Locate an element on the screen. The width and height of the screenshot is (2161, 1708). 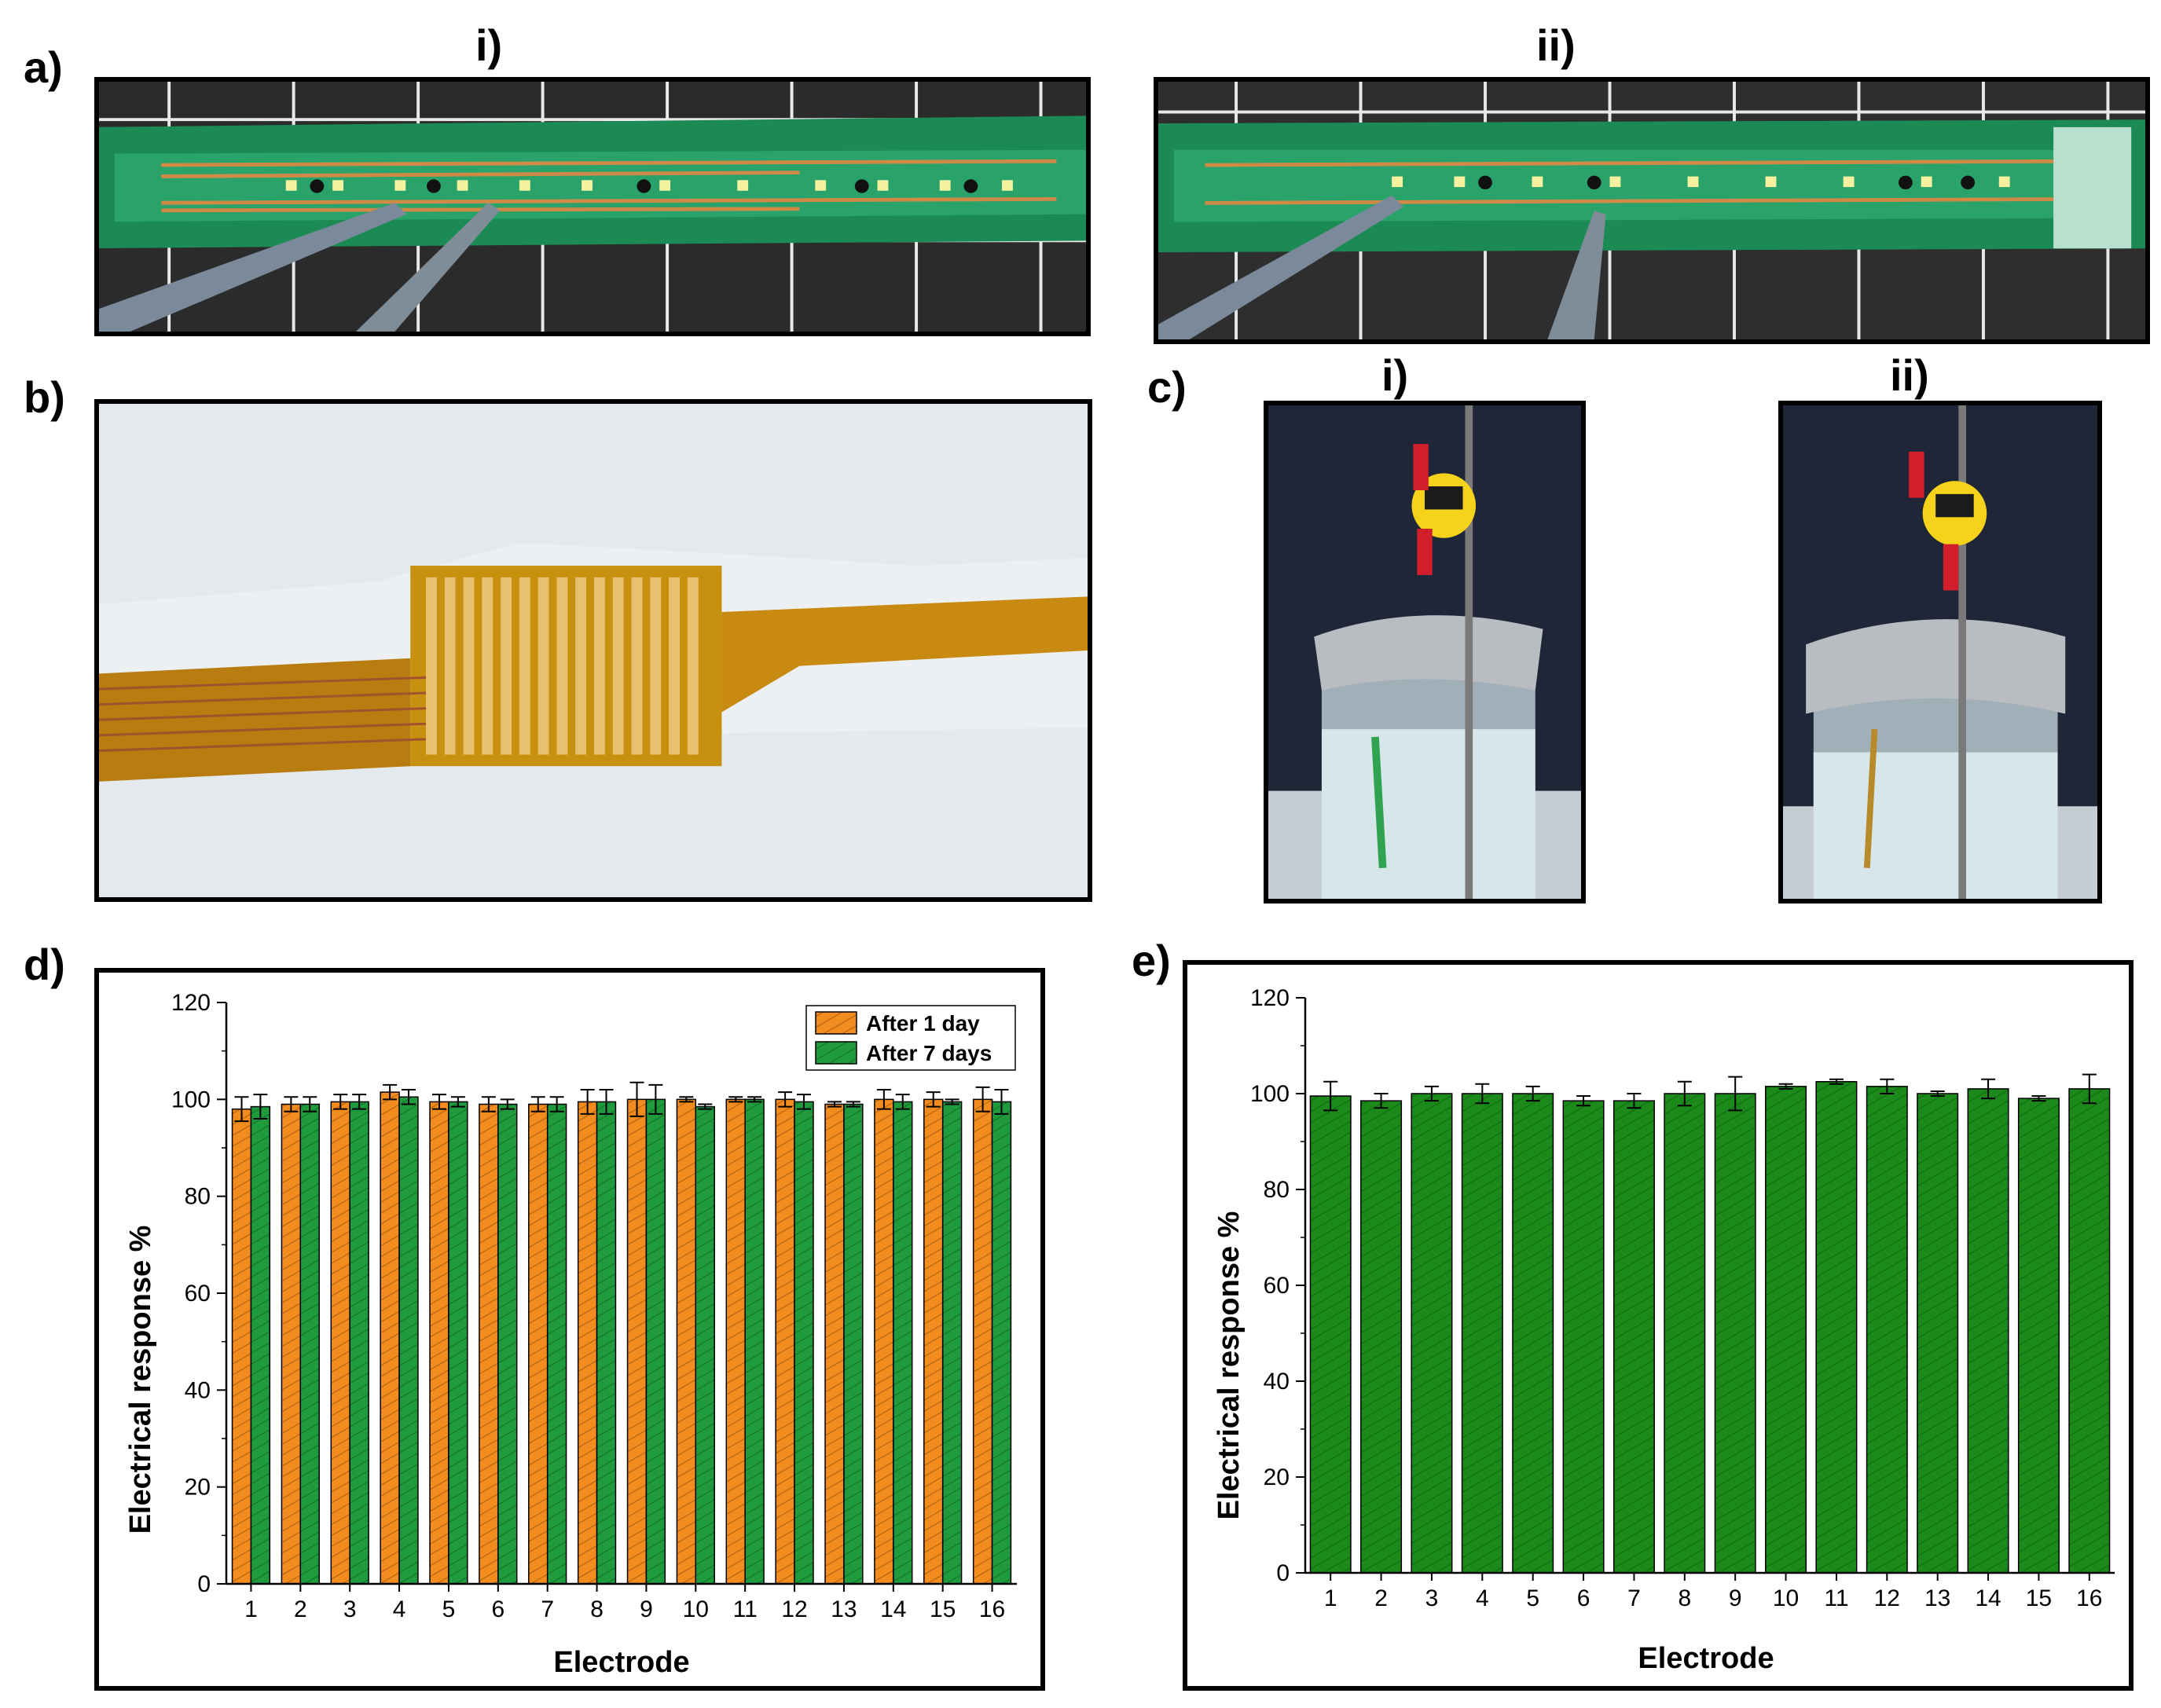
photo-soak-test-ii is located at coordinates (1940, 652).